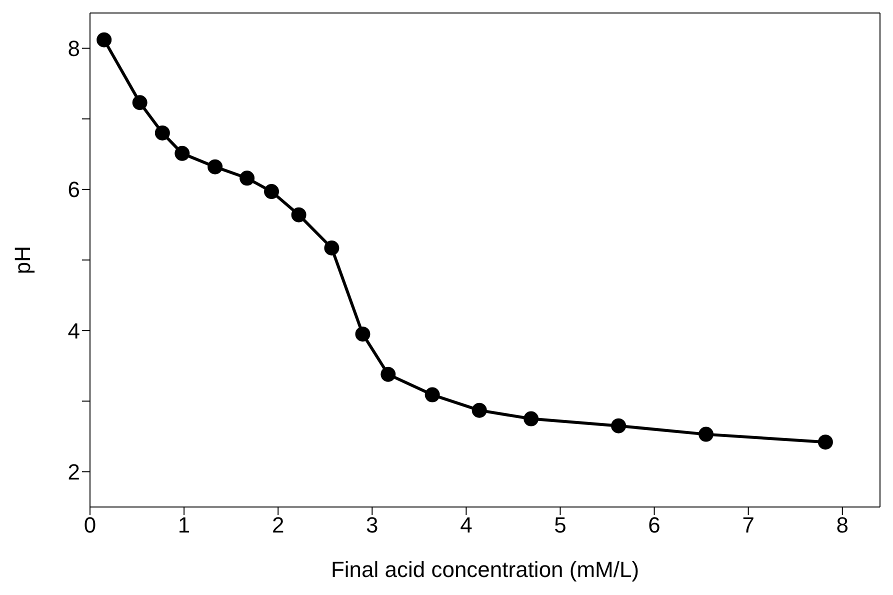 The image size is (893, 595). Describe the element at coordinates (372, 525) in the screenshot. I see `x-tick-label: 3` at that location.